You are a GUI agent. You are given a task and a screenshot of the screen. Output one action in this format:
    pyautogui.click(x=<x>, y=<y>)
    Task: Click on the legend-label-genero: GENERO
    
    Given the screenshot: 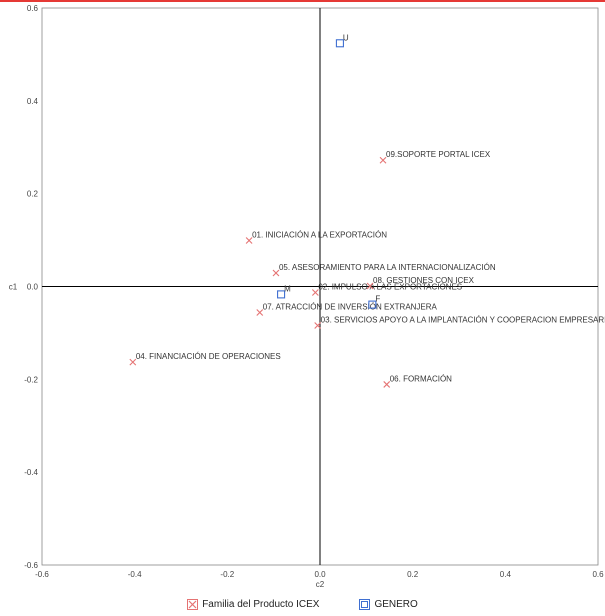 What is the action you would take?
    pyautogui.click(x=396, y=604)
    